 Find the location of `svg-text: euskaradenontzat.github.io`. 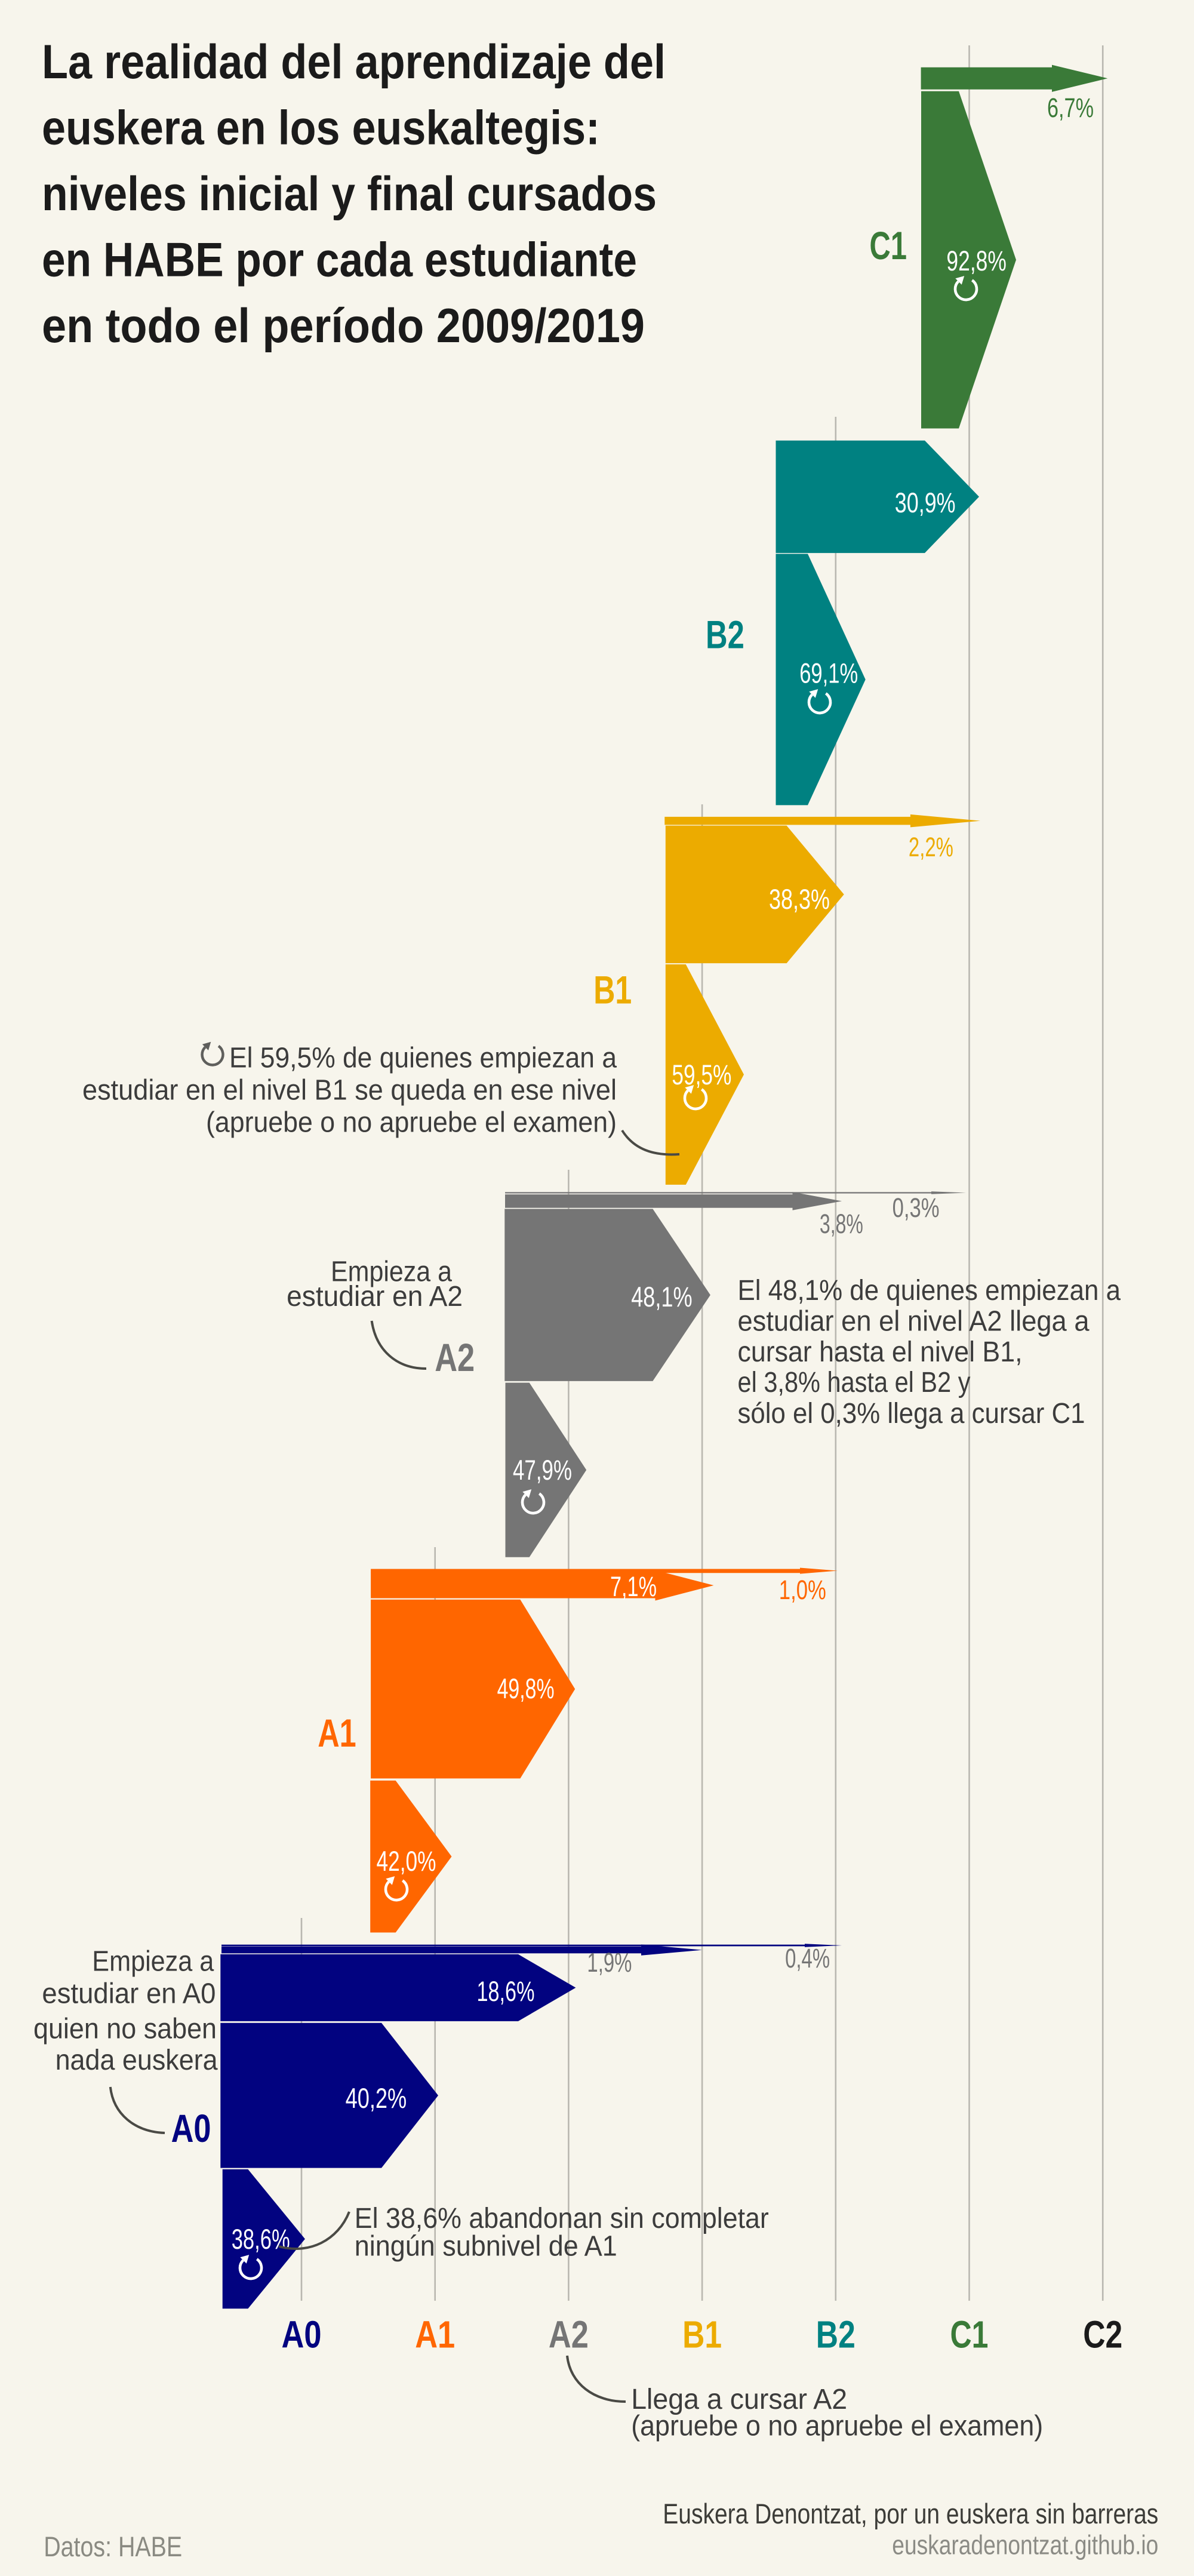

svg-text: euskaradenontzat.github.io is located at coordinates (1025, 2545).